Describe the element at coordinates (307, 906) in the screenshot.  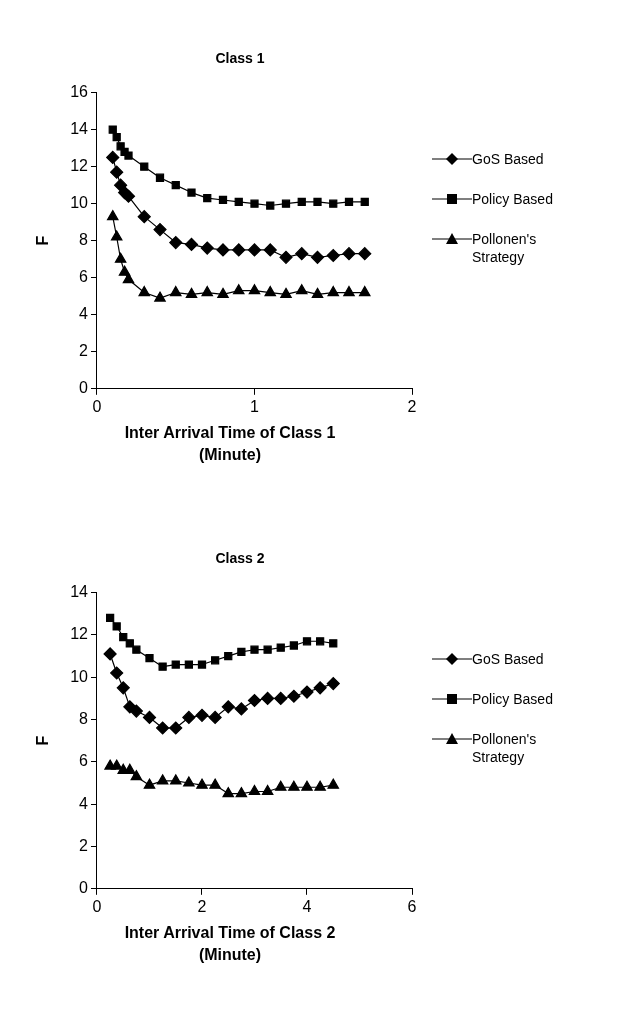
I see `x-tick-label: 4` at that location.